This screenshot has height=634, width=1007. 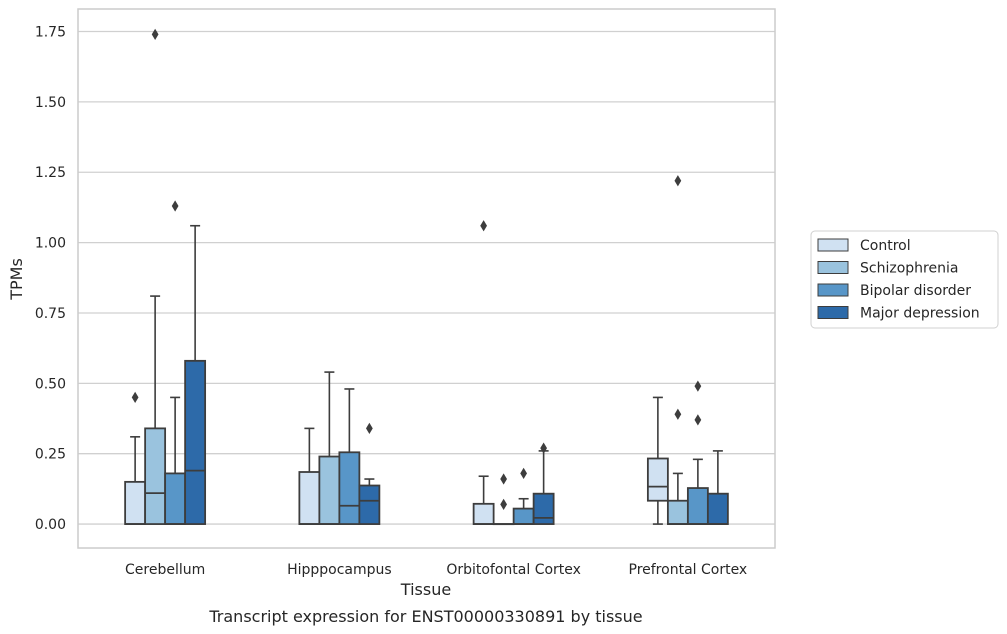 I want to click on y-tick-label: 1.00, so click(x=50, y=244).